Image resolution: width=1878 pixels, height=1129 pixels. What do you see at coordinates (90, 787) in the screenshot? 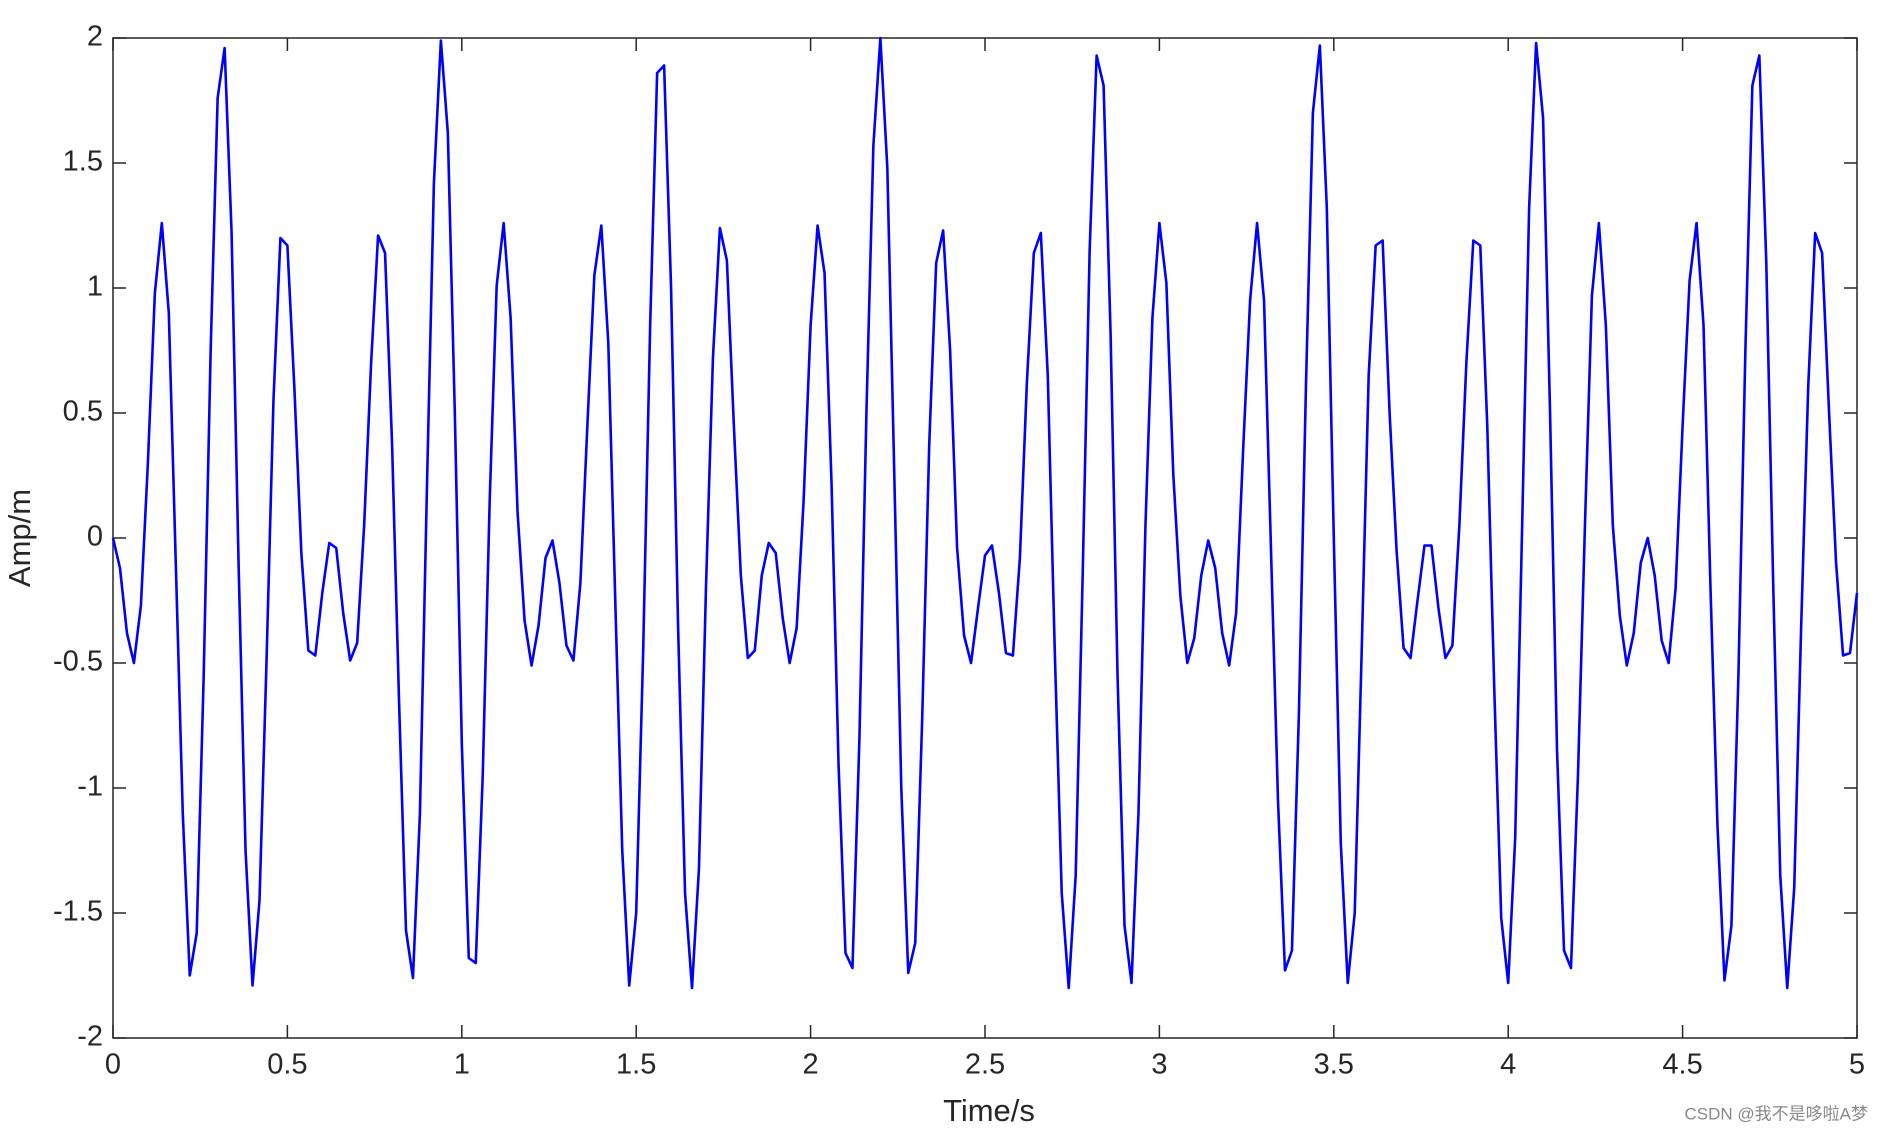
I see `y-tick-label: -1` at bounding box center [90, 787].